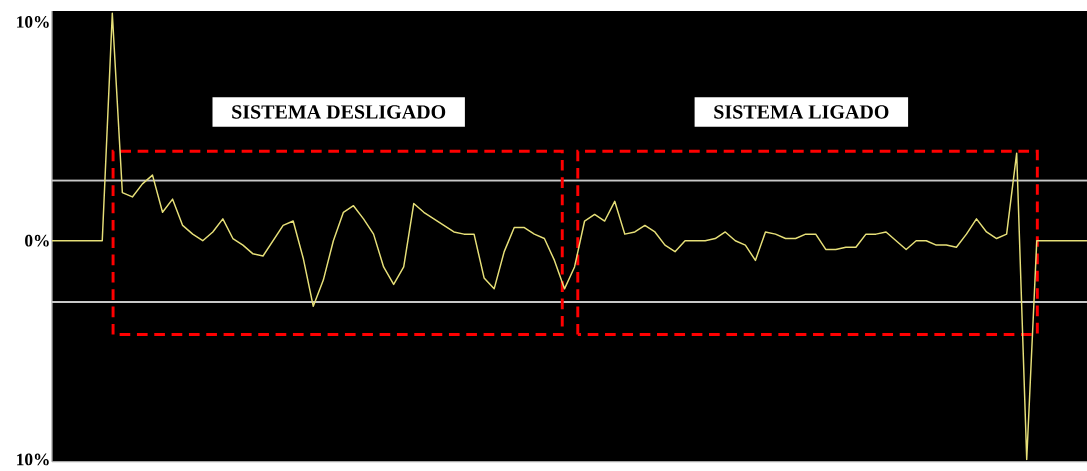 The image size is (1087, 471). I want to click on annotation: SISTEMA LIGADO, so click(801, 112).